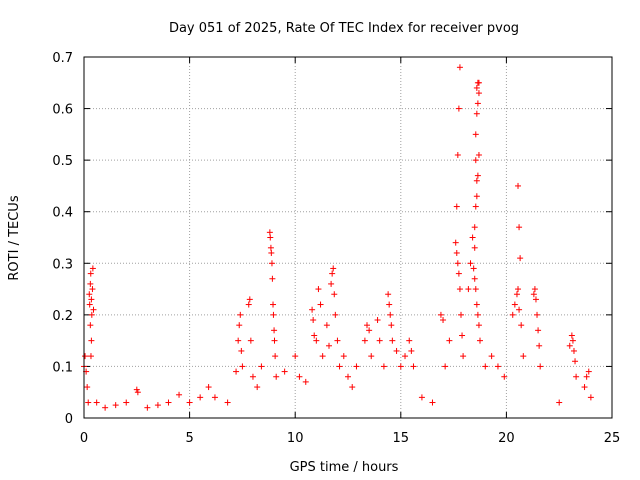 The width and height of the screenshot is (640, 480). Describe the element at coordinates (295, 438) in the screenshot. I see `x-tick-label: 10` at that location.